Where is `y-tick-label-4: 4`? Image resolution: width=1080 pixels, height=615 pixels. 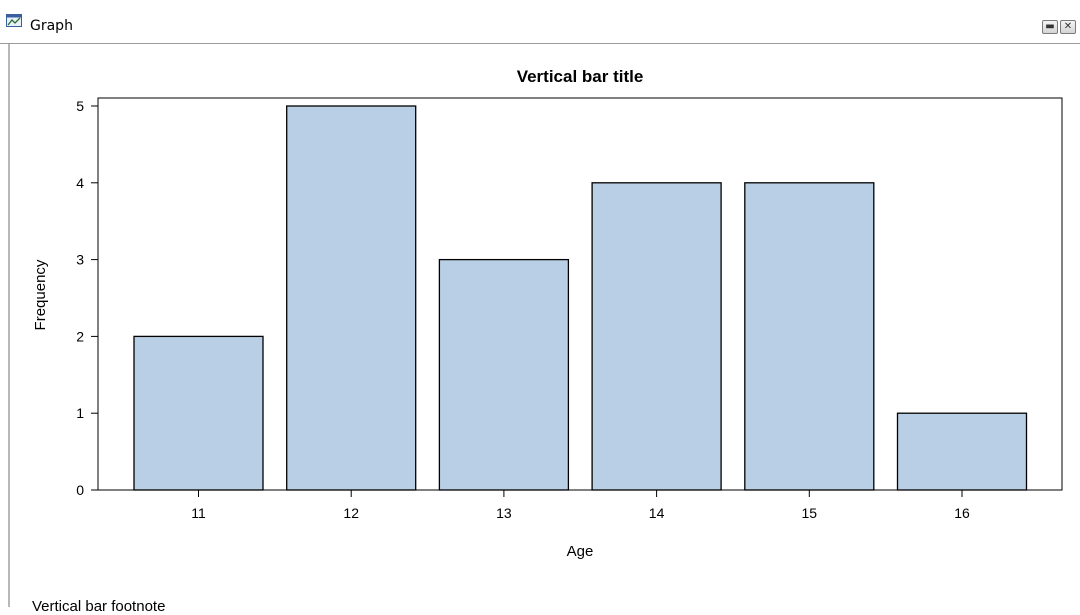 y-tick-label-4: 4 is located at coordinates (80, 183).